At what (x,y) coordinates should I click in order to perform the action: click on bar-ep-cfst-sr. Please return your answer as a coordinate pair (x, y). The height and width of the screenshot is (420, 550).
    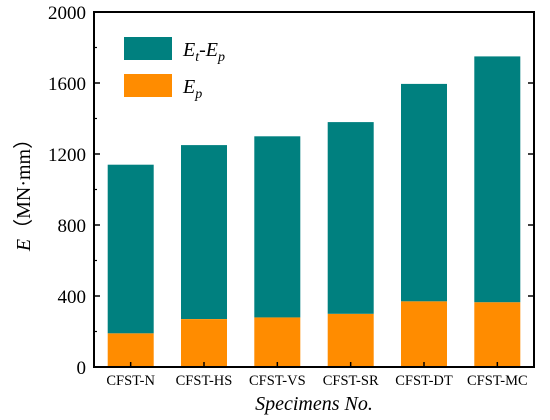
    Looking at the image, I should click on (350, 340).